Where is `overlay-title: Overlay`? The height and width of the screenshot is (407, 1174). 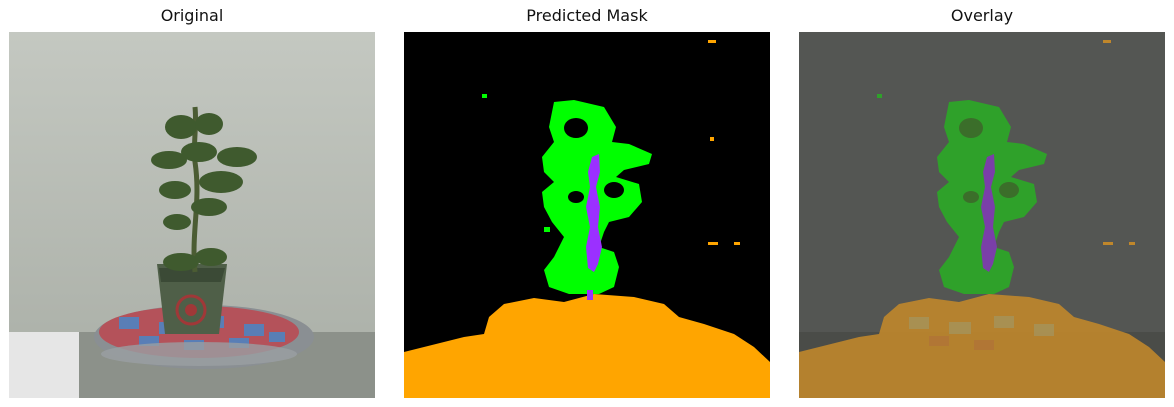 overlay-title: Overlay is located at coordinates (982, 15).